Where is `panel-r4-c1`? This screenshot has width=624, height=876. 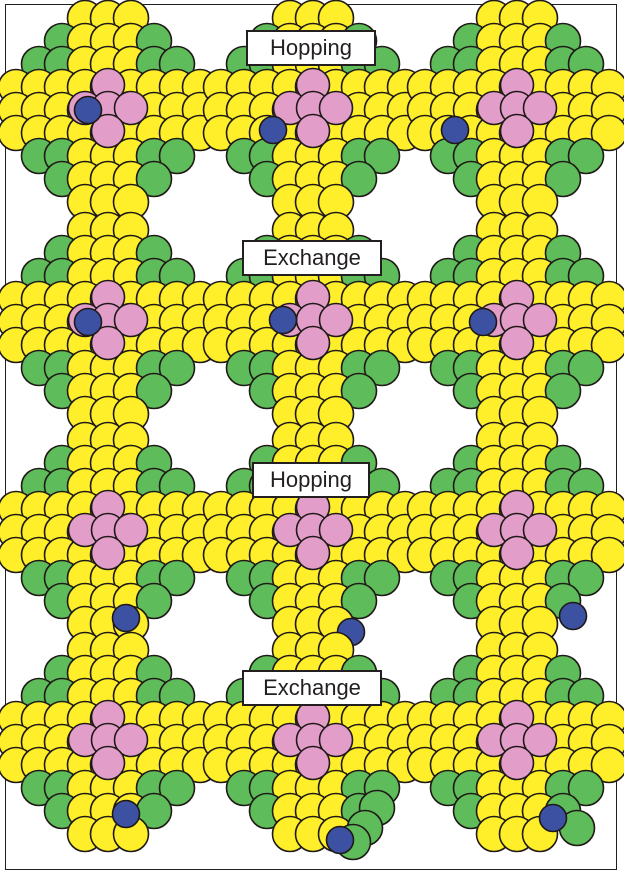
panel-r4-c1 is located at coordinates (109, 742).